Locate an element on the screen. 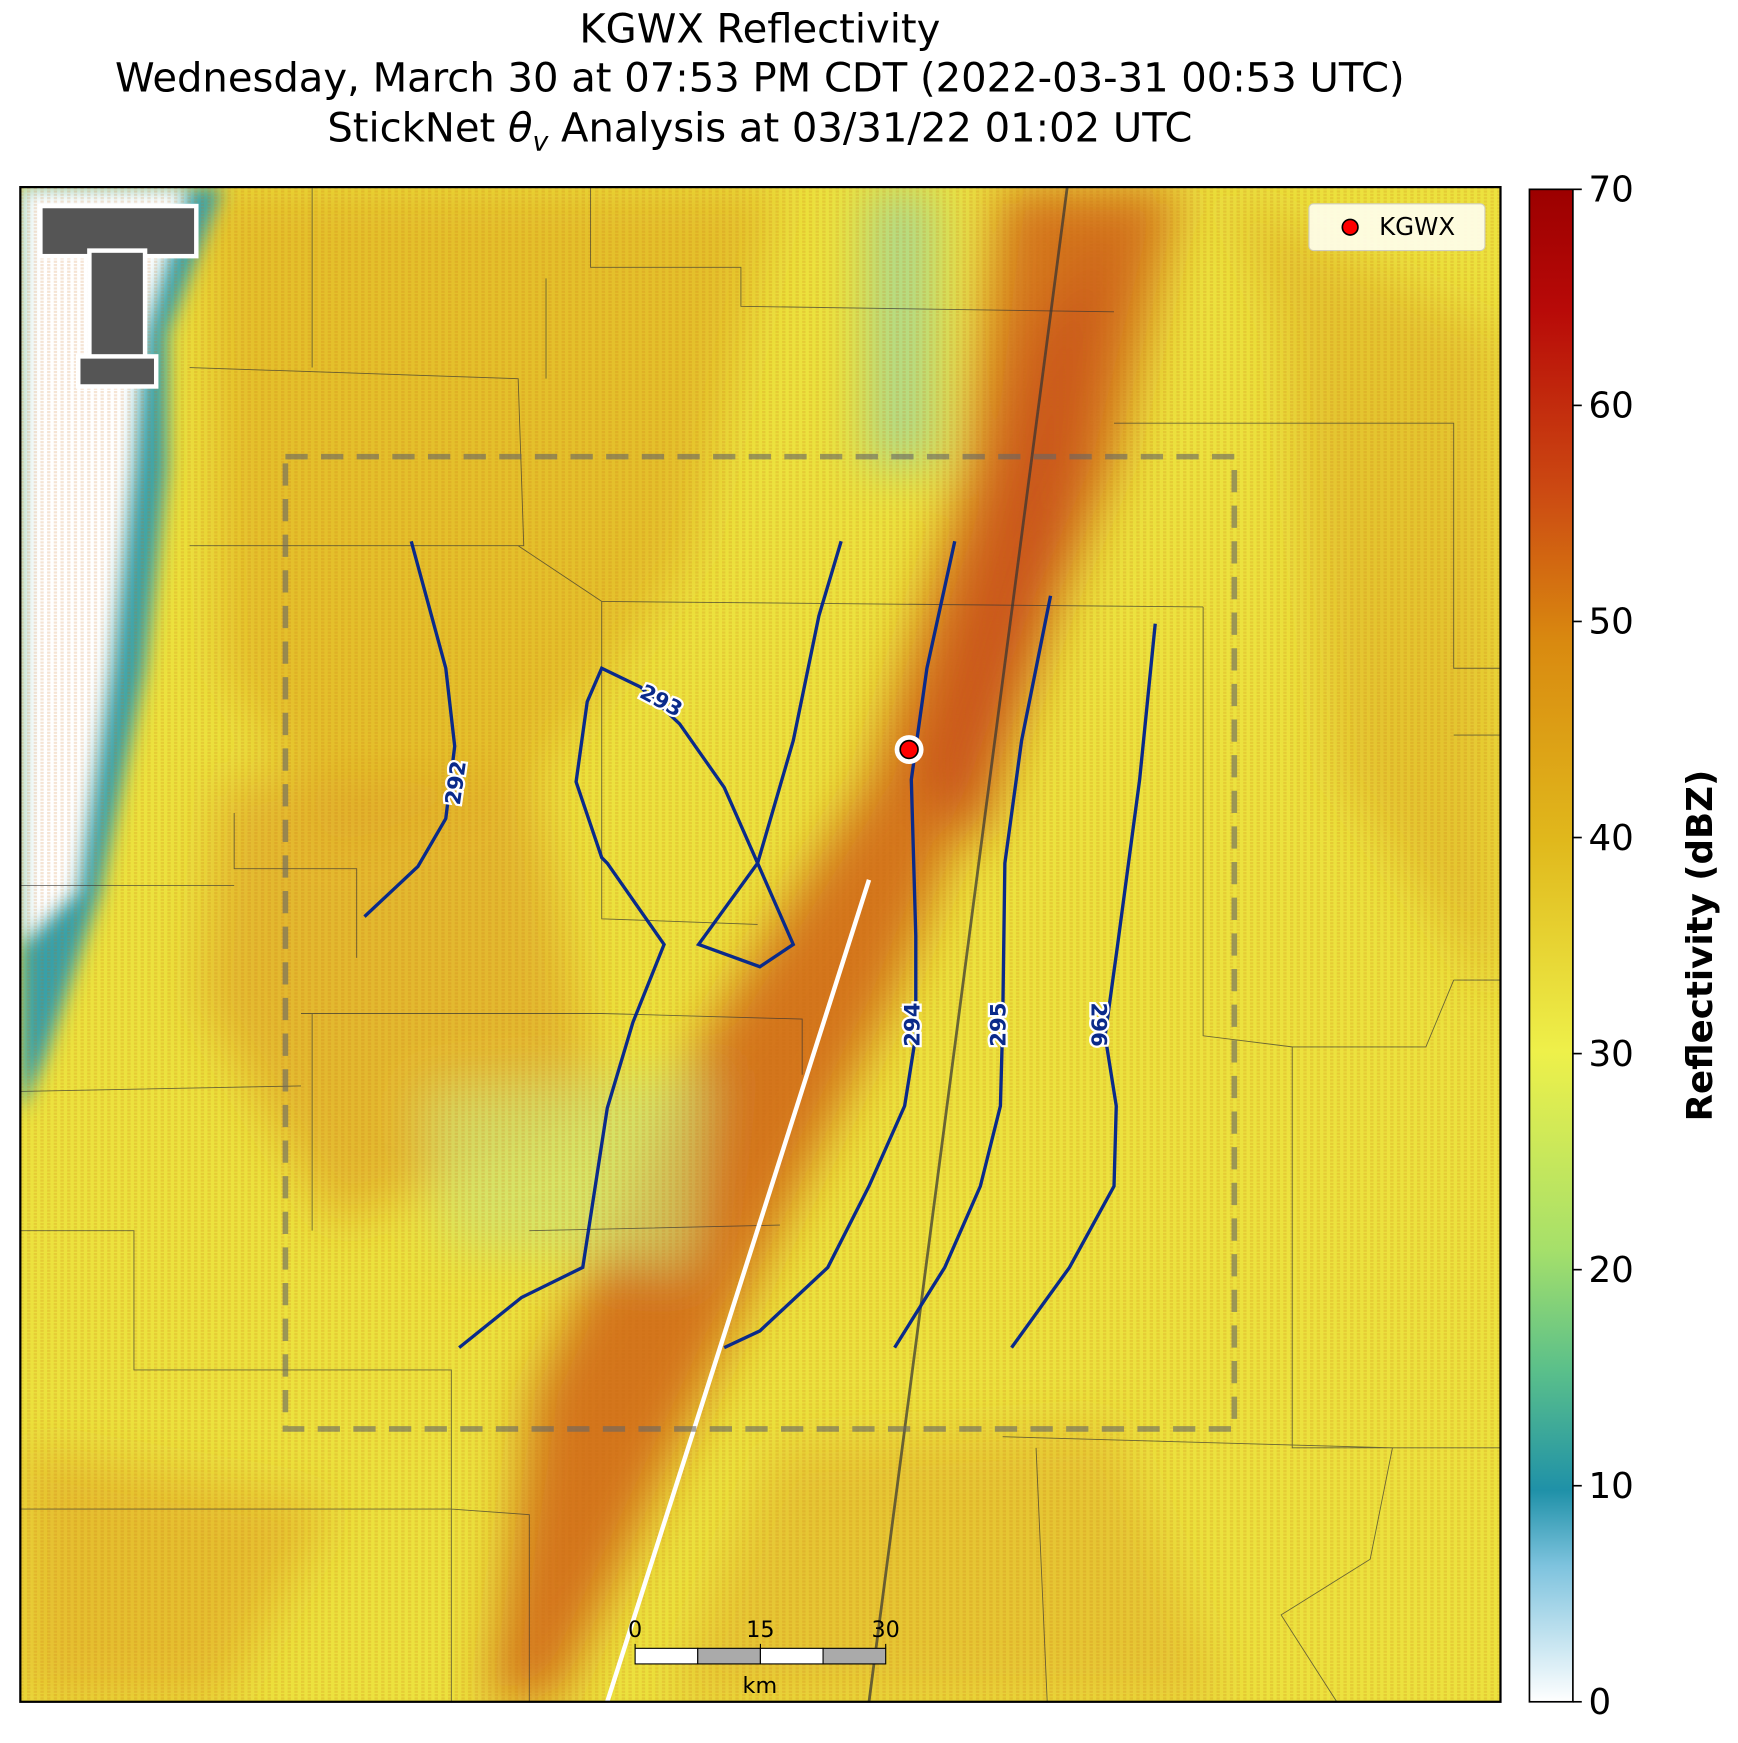  colorbar-label: Reflectivity (dBZ) is located at coordinates (1700, 946).